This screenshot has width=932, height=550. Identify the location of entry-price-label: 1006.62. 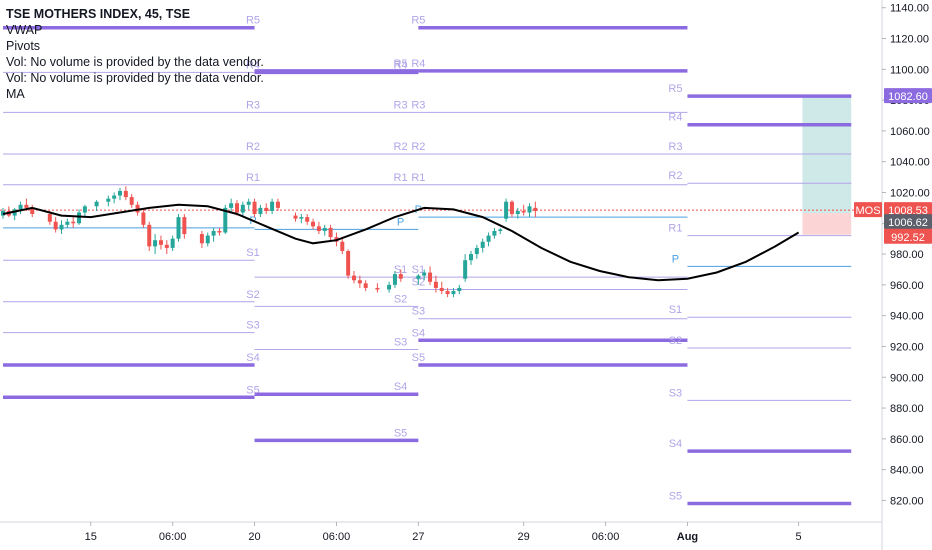
(908, 223).